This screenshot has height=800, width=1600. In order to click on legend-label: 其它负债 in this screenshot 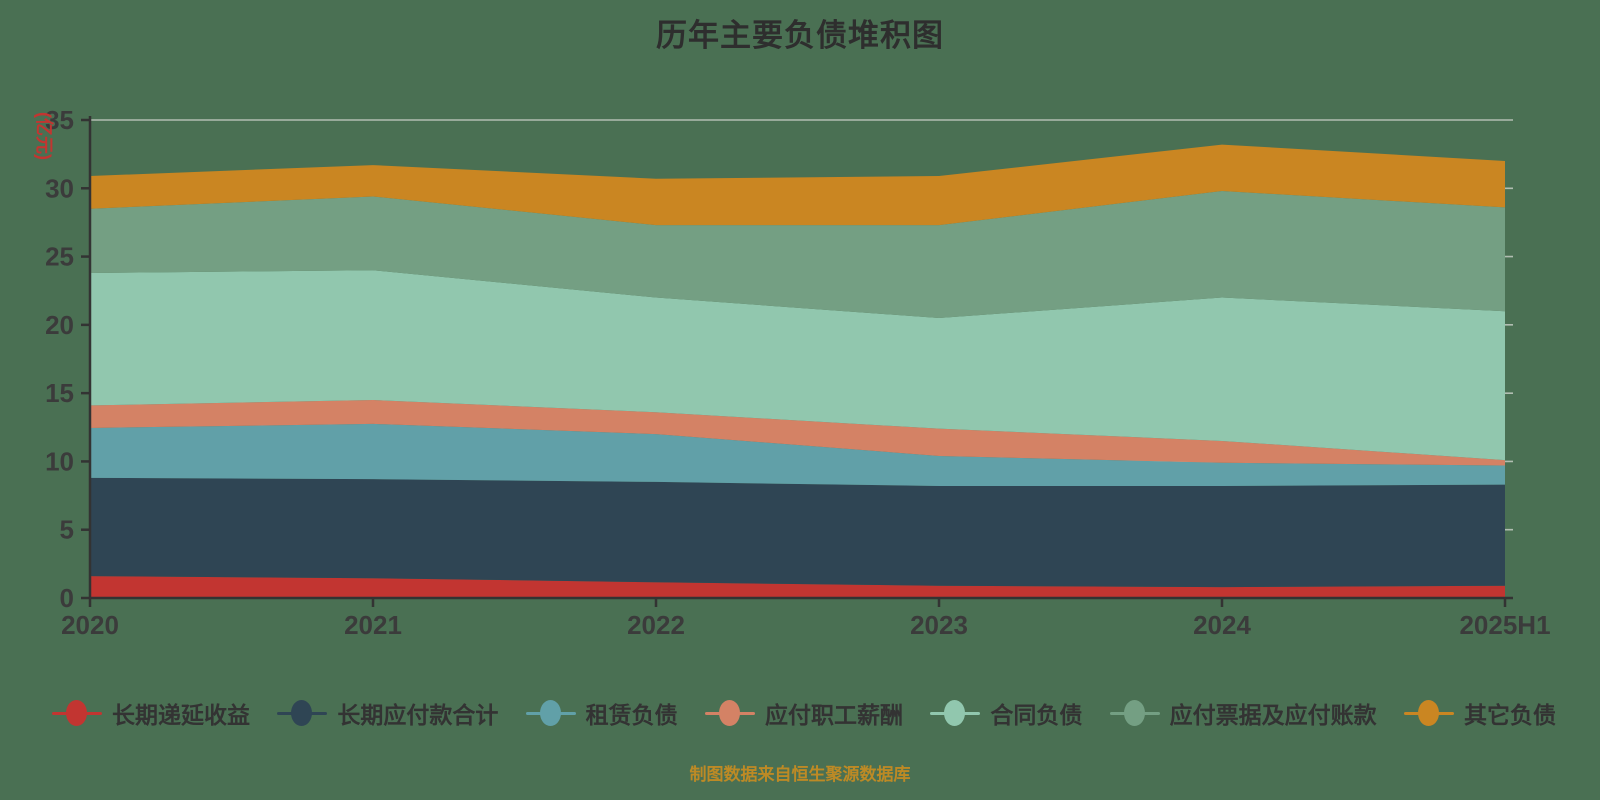, I will do `click(1509, 715)`.